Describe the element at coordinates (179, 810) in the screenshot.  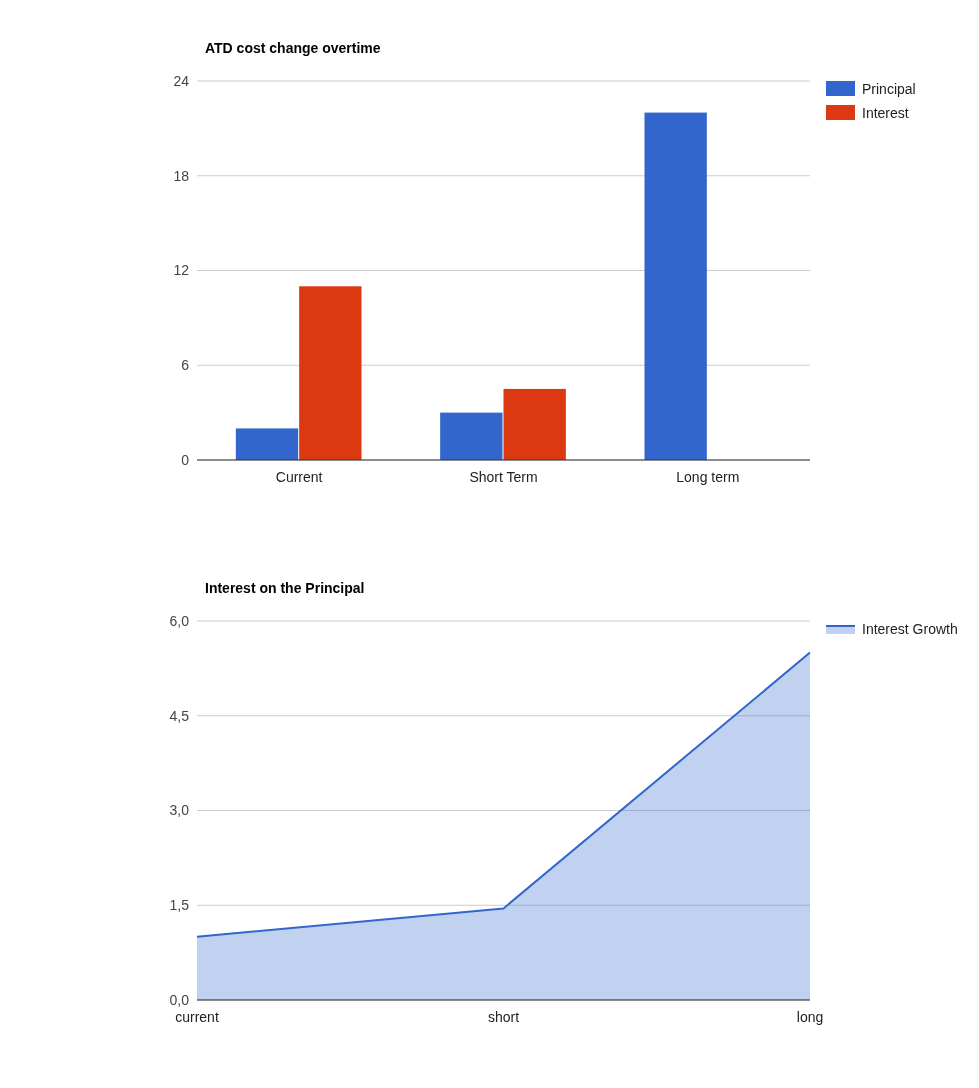
I see `y-tick-label: 3,0` at that location.